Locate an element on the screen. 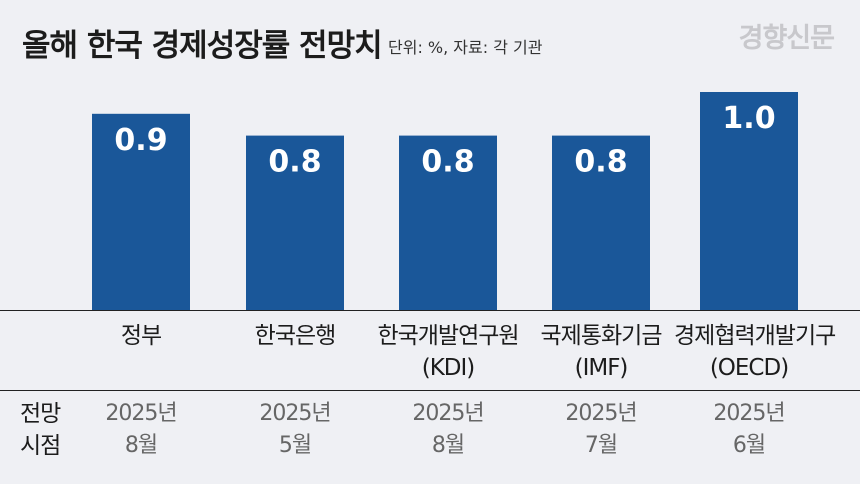 The image size is (860, 484). forecast-month: 5월 is located at coordinates (295, 445).